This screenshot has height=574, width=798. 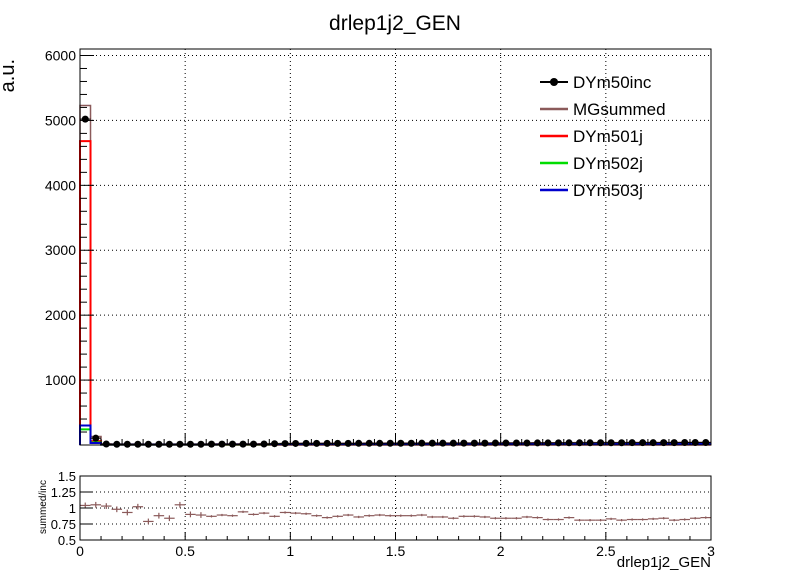 I want to click on x-tick-label: 0.5, so click(x=185, y=551).